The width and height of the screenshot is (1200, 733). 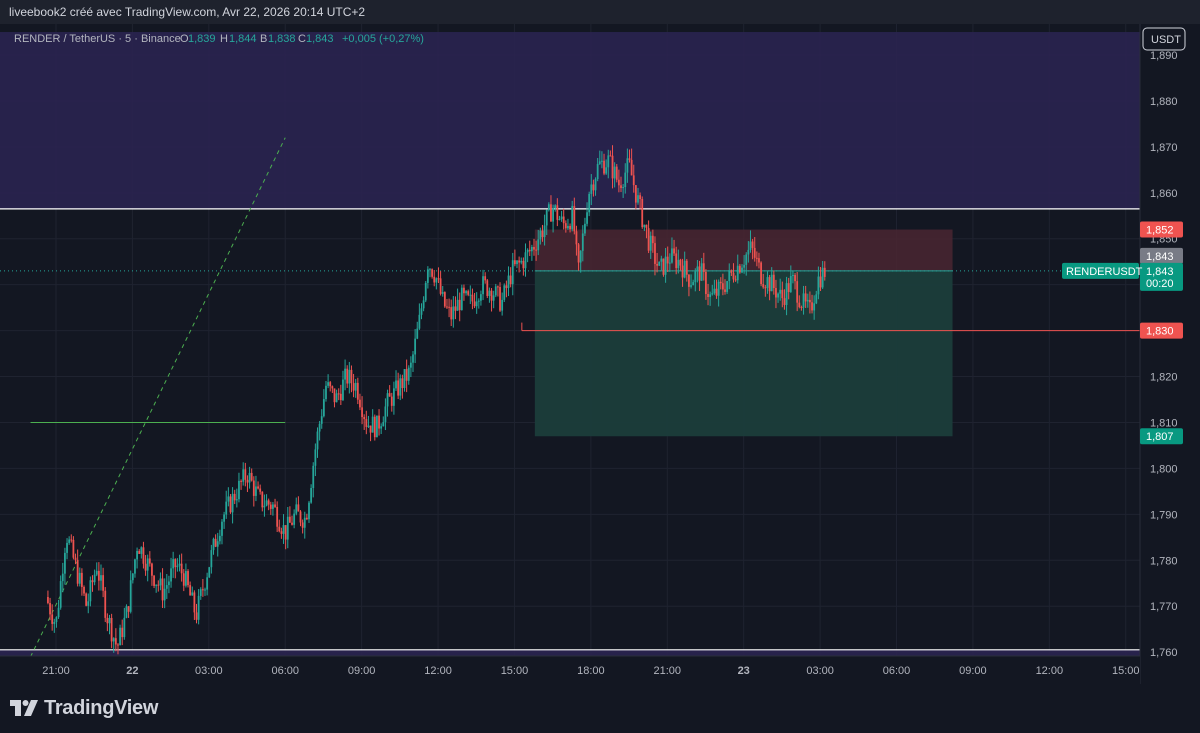 I want to click on ask-price-tag-bg, so click(x=1161, y=255).